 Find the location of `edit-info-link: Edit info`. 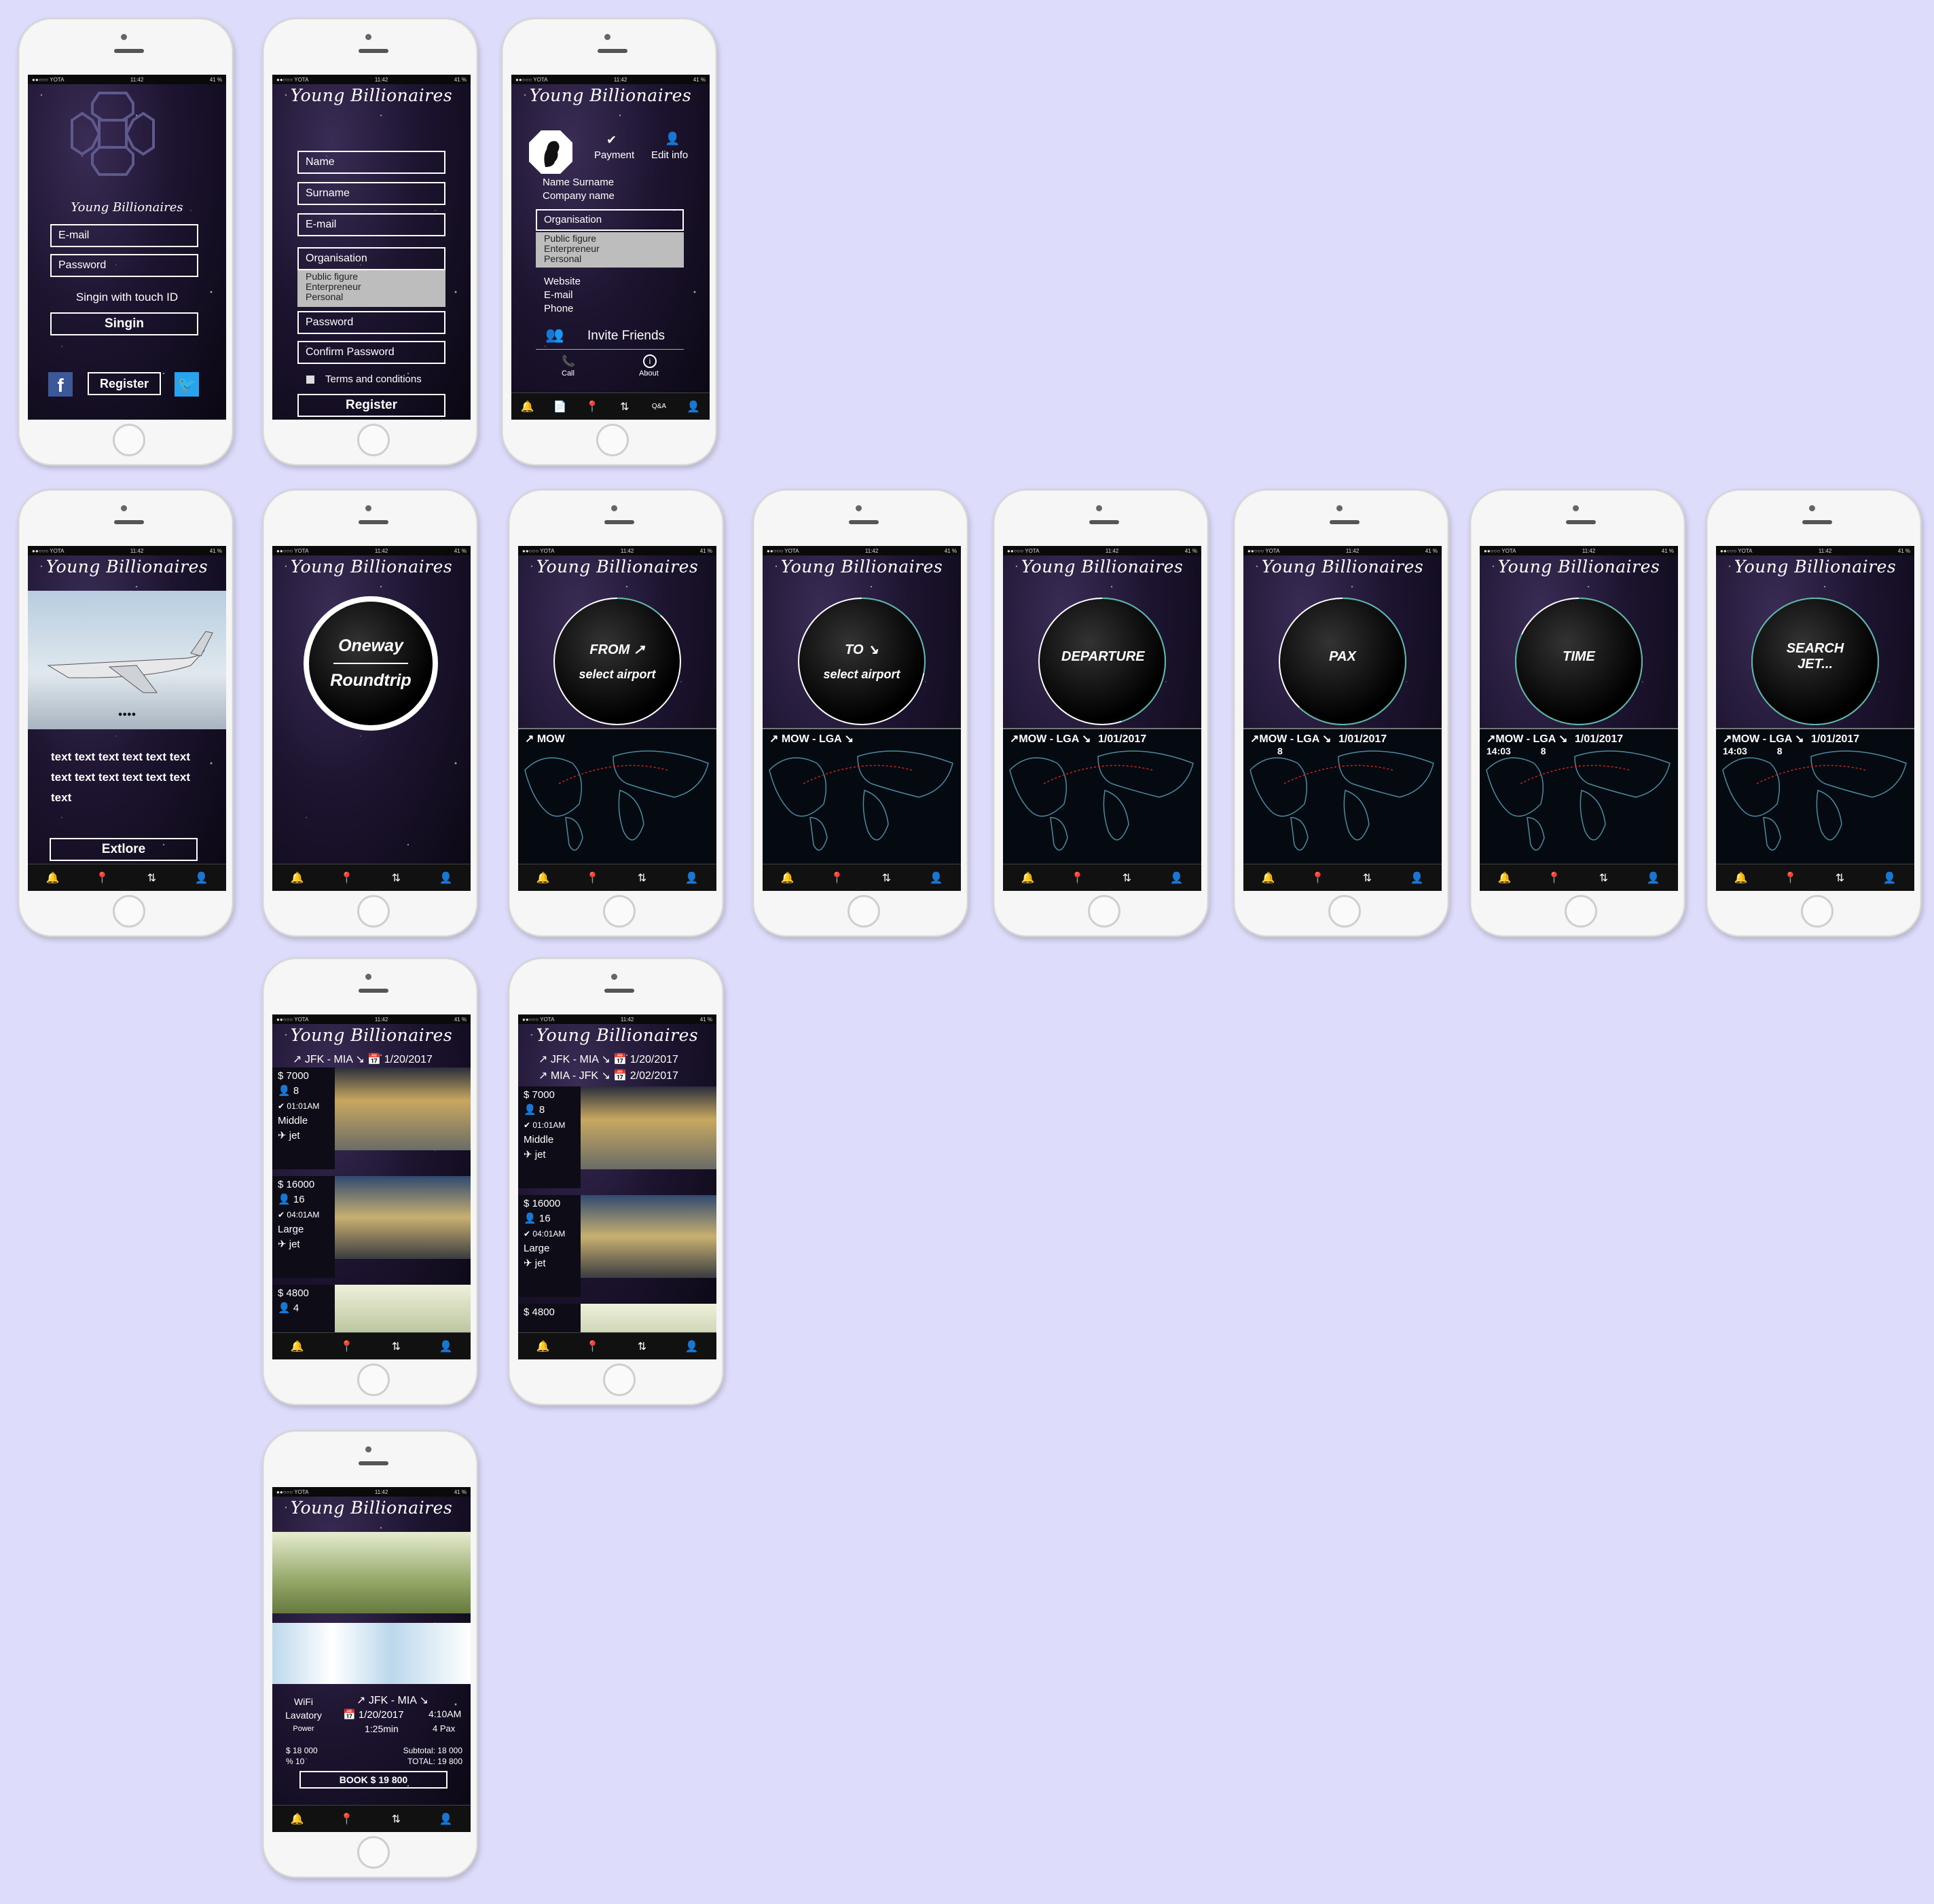

edit-info-link: Edit info is located at coordinates (670, 155).